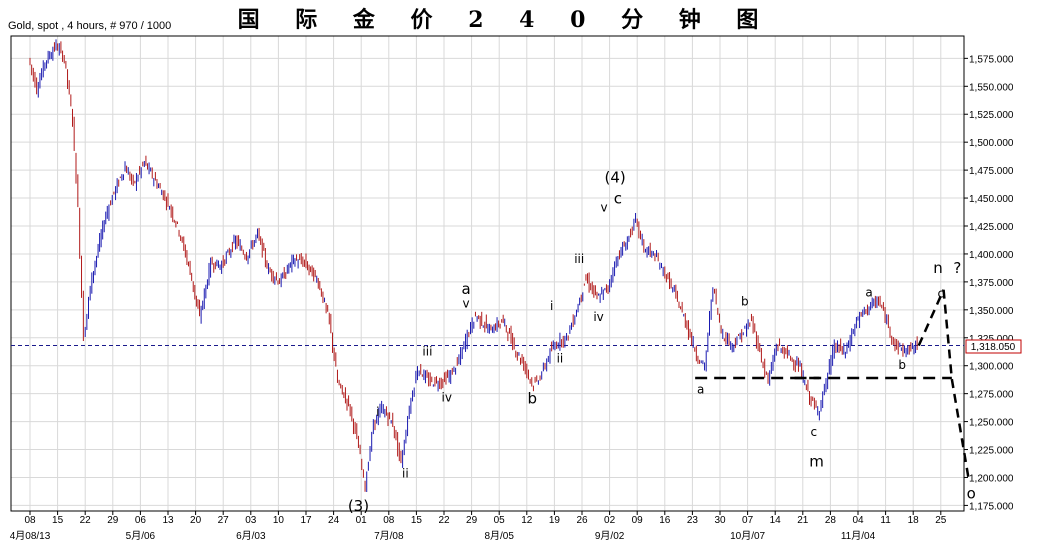 The width and height of the screenshot is (1039, 557). Describe the element at coordinates (991, 339) in the screenshot. I see `y-tick-label: 1,325.000` at that location.